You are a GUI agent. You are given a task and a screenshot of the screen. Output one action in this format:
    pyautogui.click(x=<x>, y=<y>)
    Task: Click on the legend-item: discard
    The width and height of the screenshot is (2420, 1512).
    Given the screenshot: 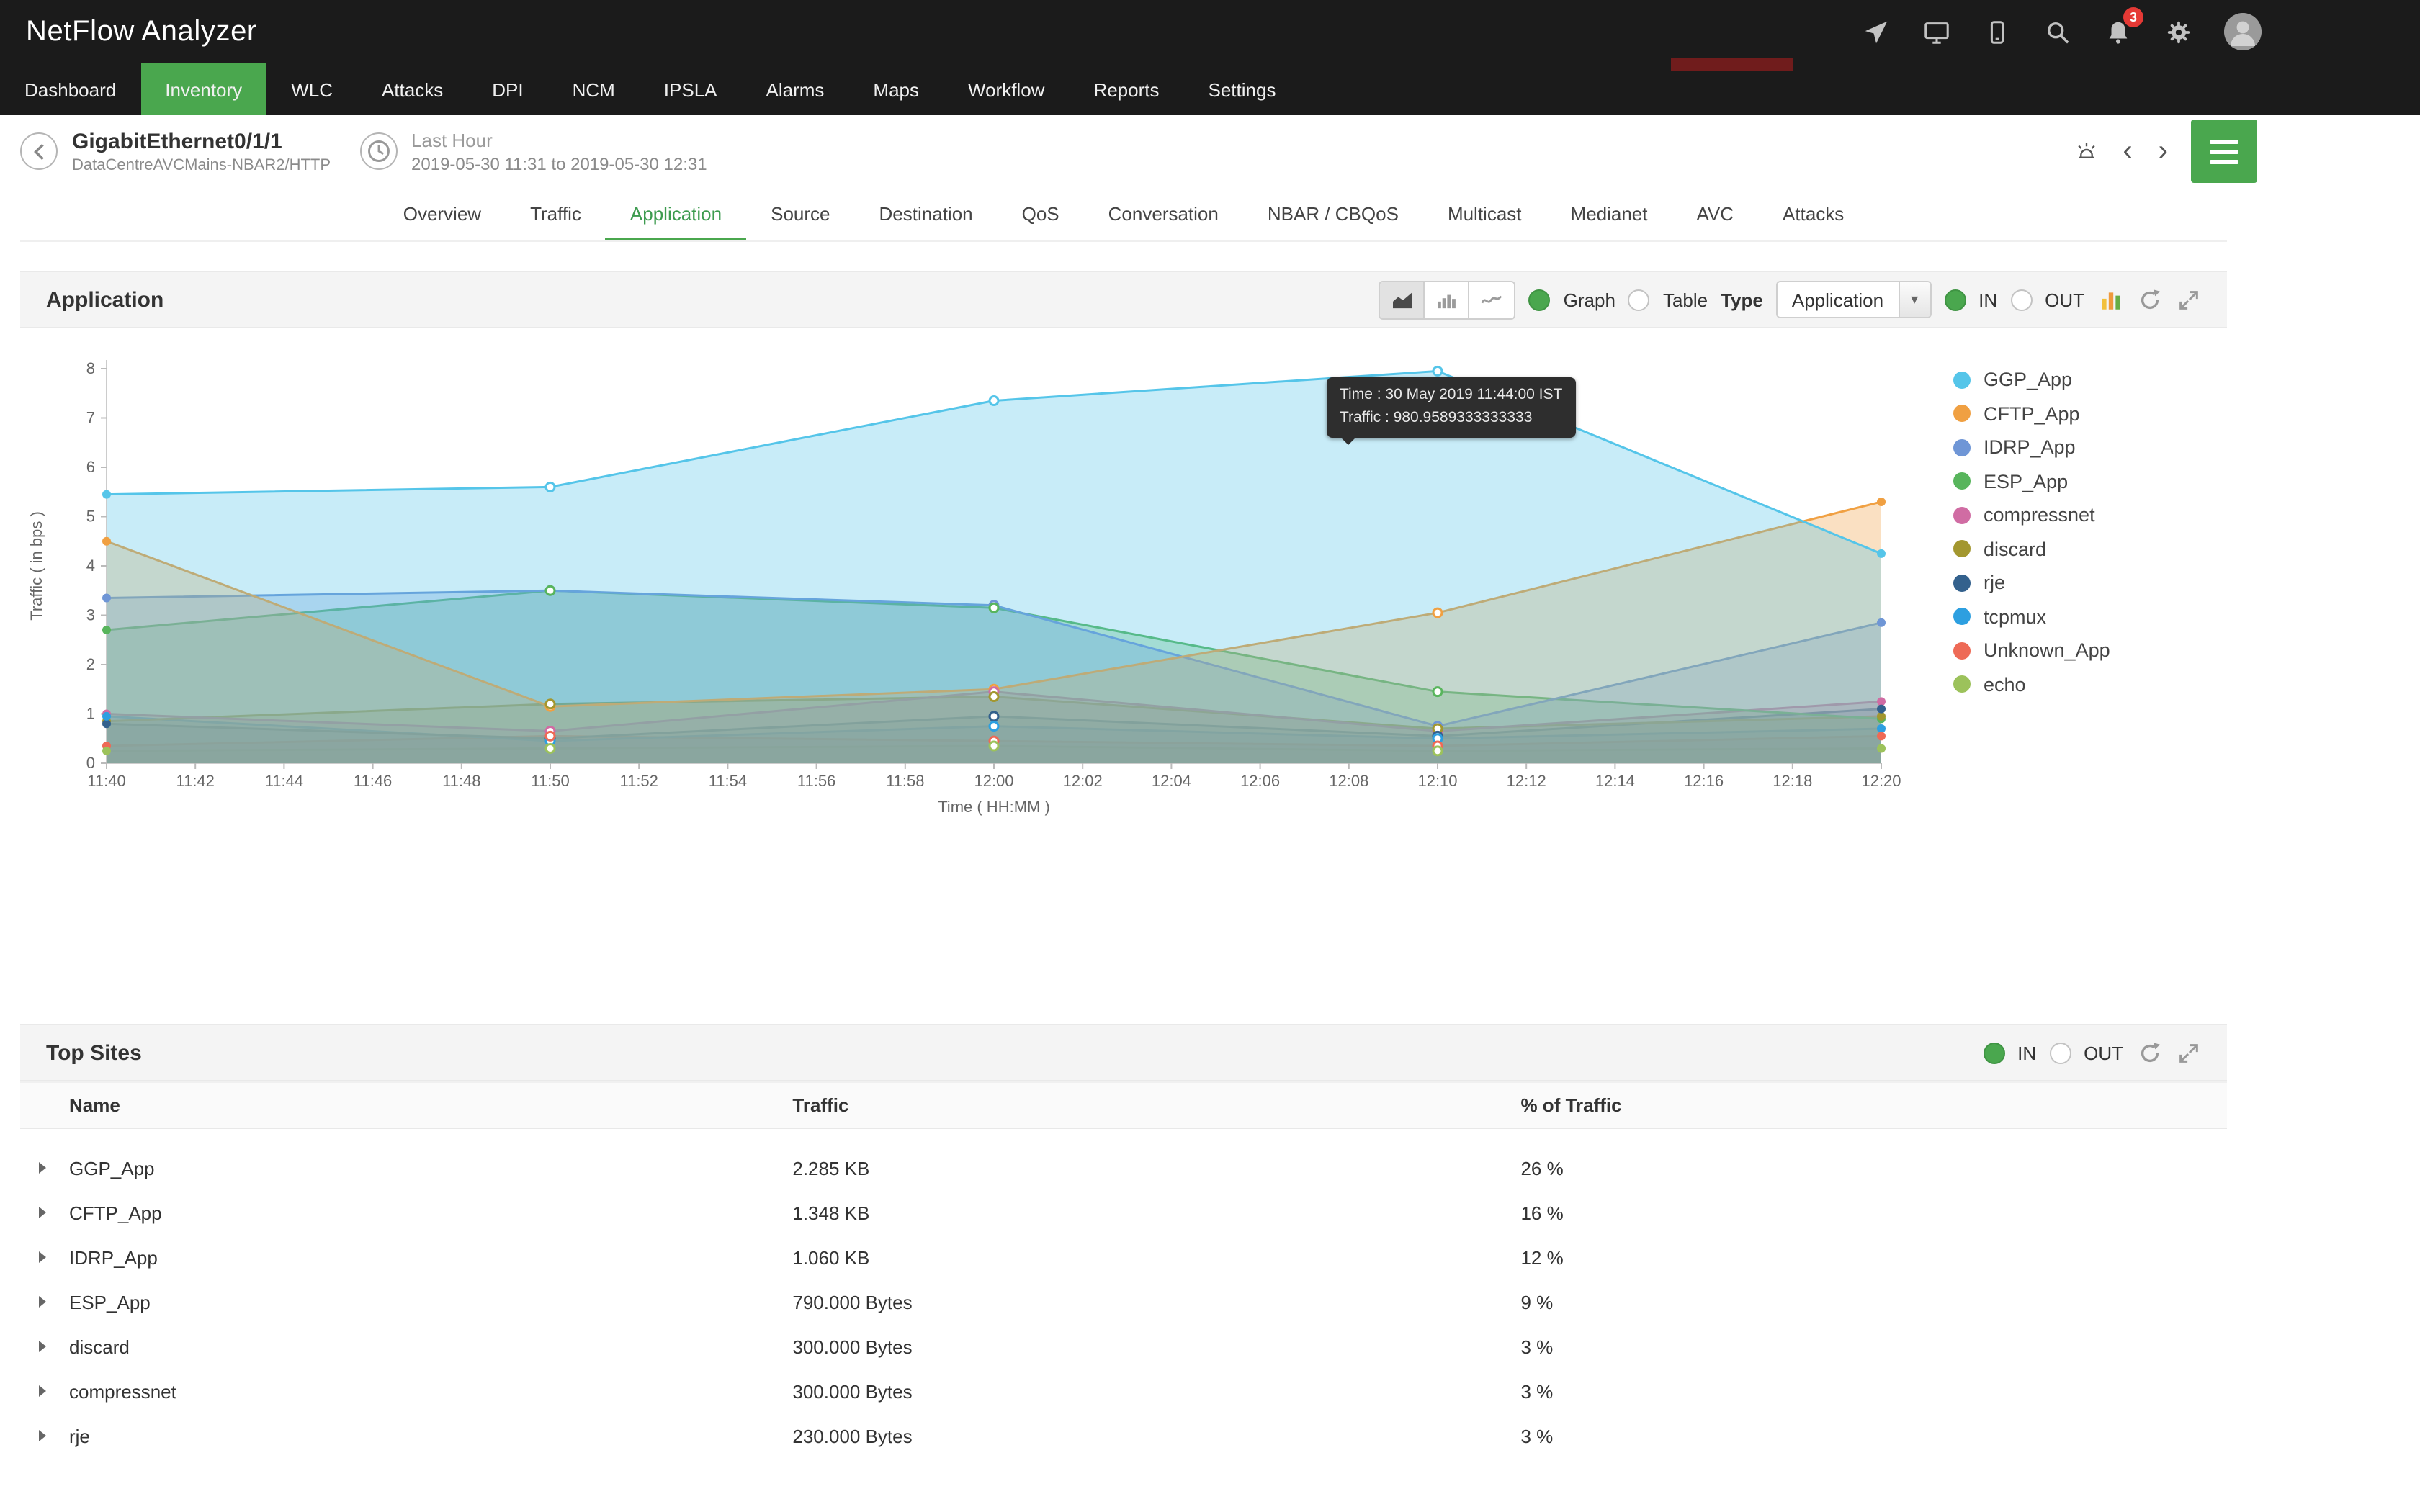 What is the action you would take?
    pyautogui.click(x=2031, y=549)
    